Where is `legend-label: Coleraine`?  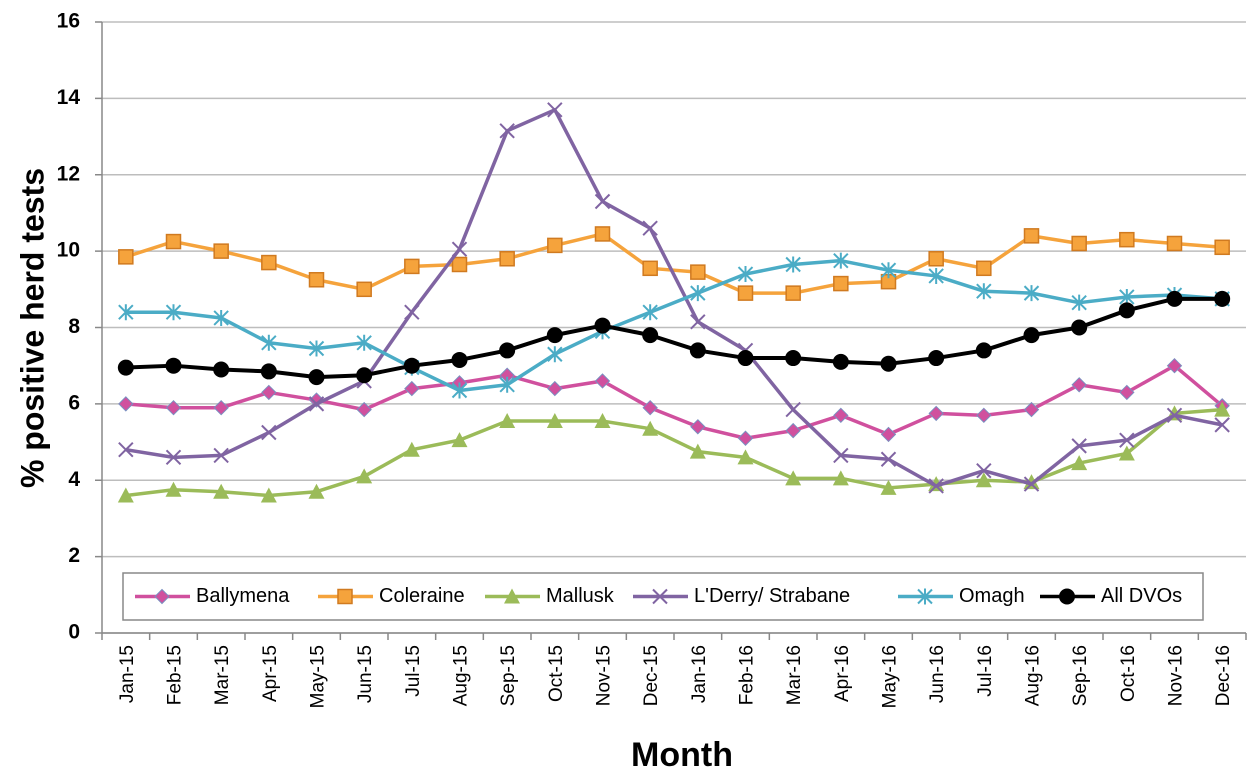 legend-label: Coleraine is located at coordinates (422, 596).